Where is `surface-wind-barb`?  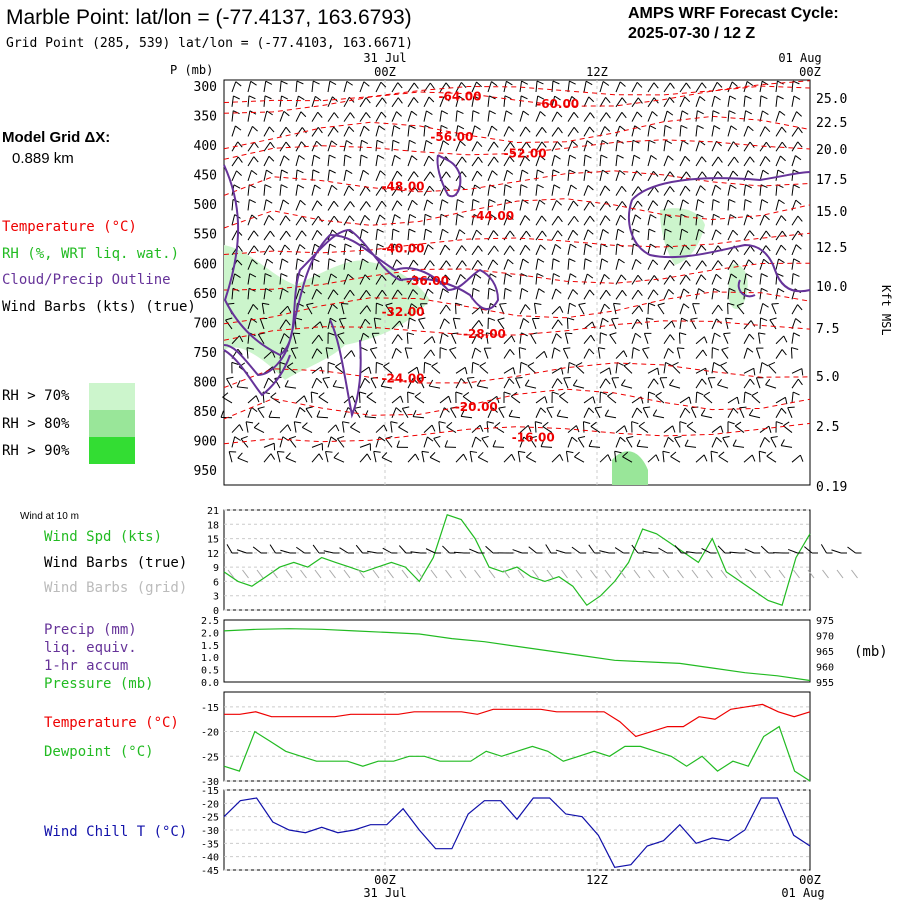 surface-wind-barb is located at coordinates (532, 550).